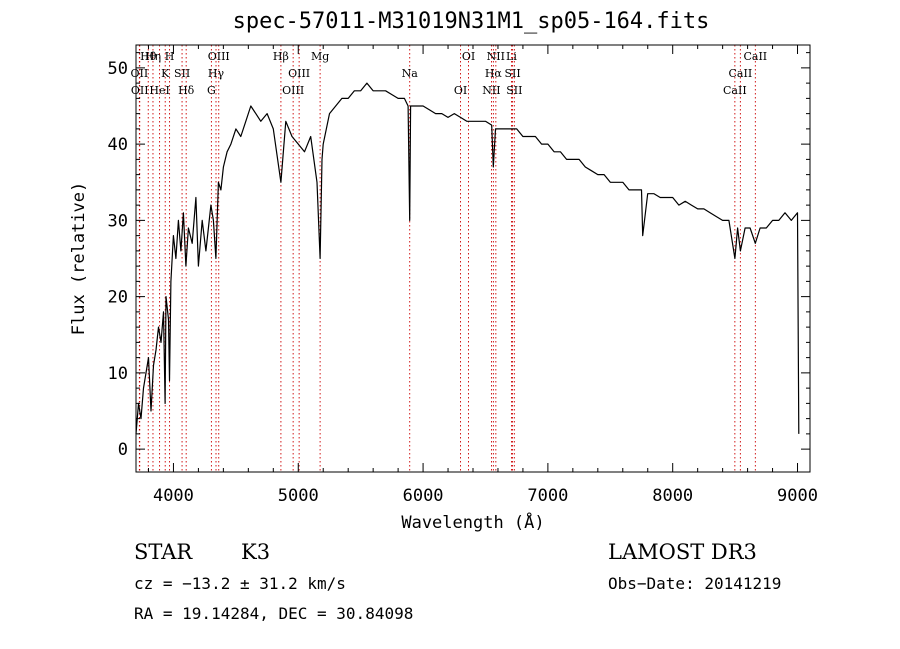 This screenshot has height=649, width=900. I want to click on x-tick-label-1: 5000, so click(298, 496).